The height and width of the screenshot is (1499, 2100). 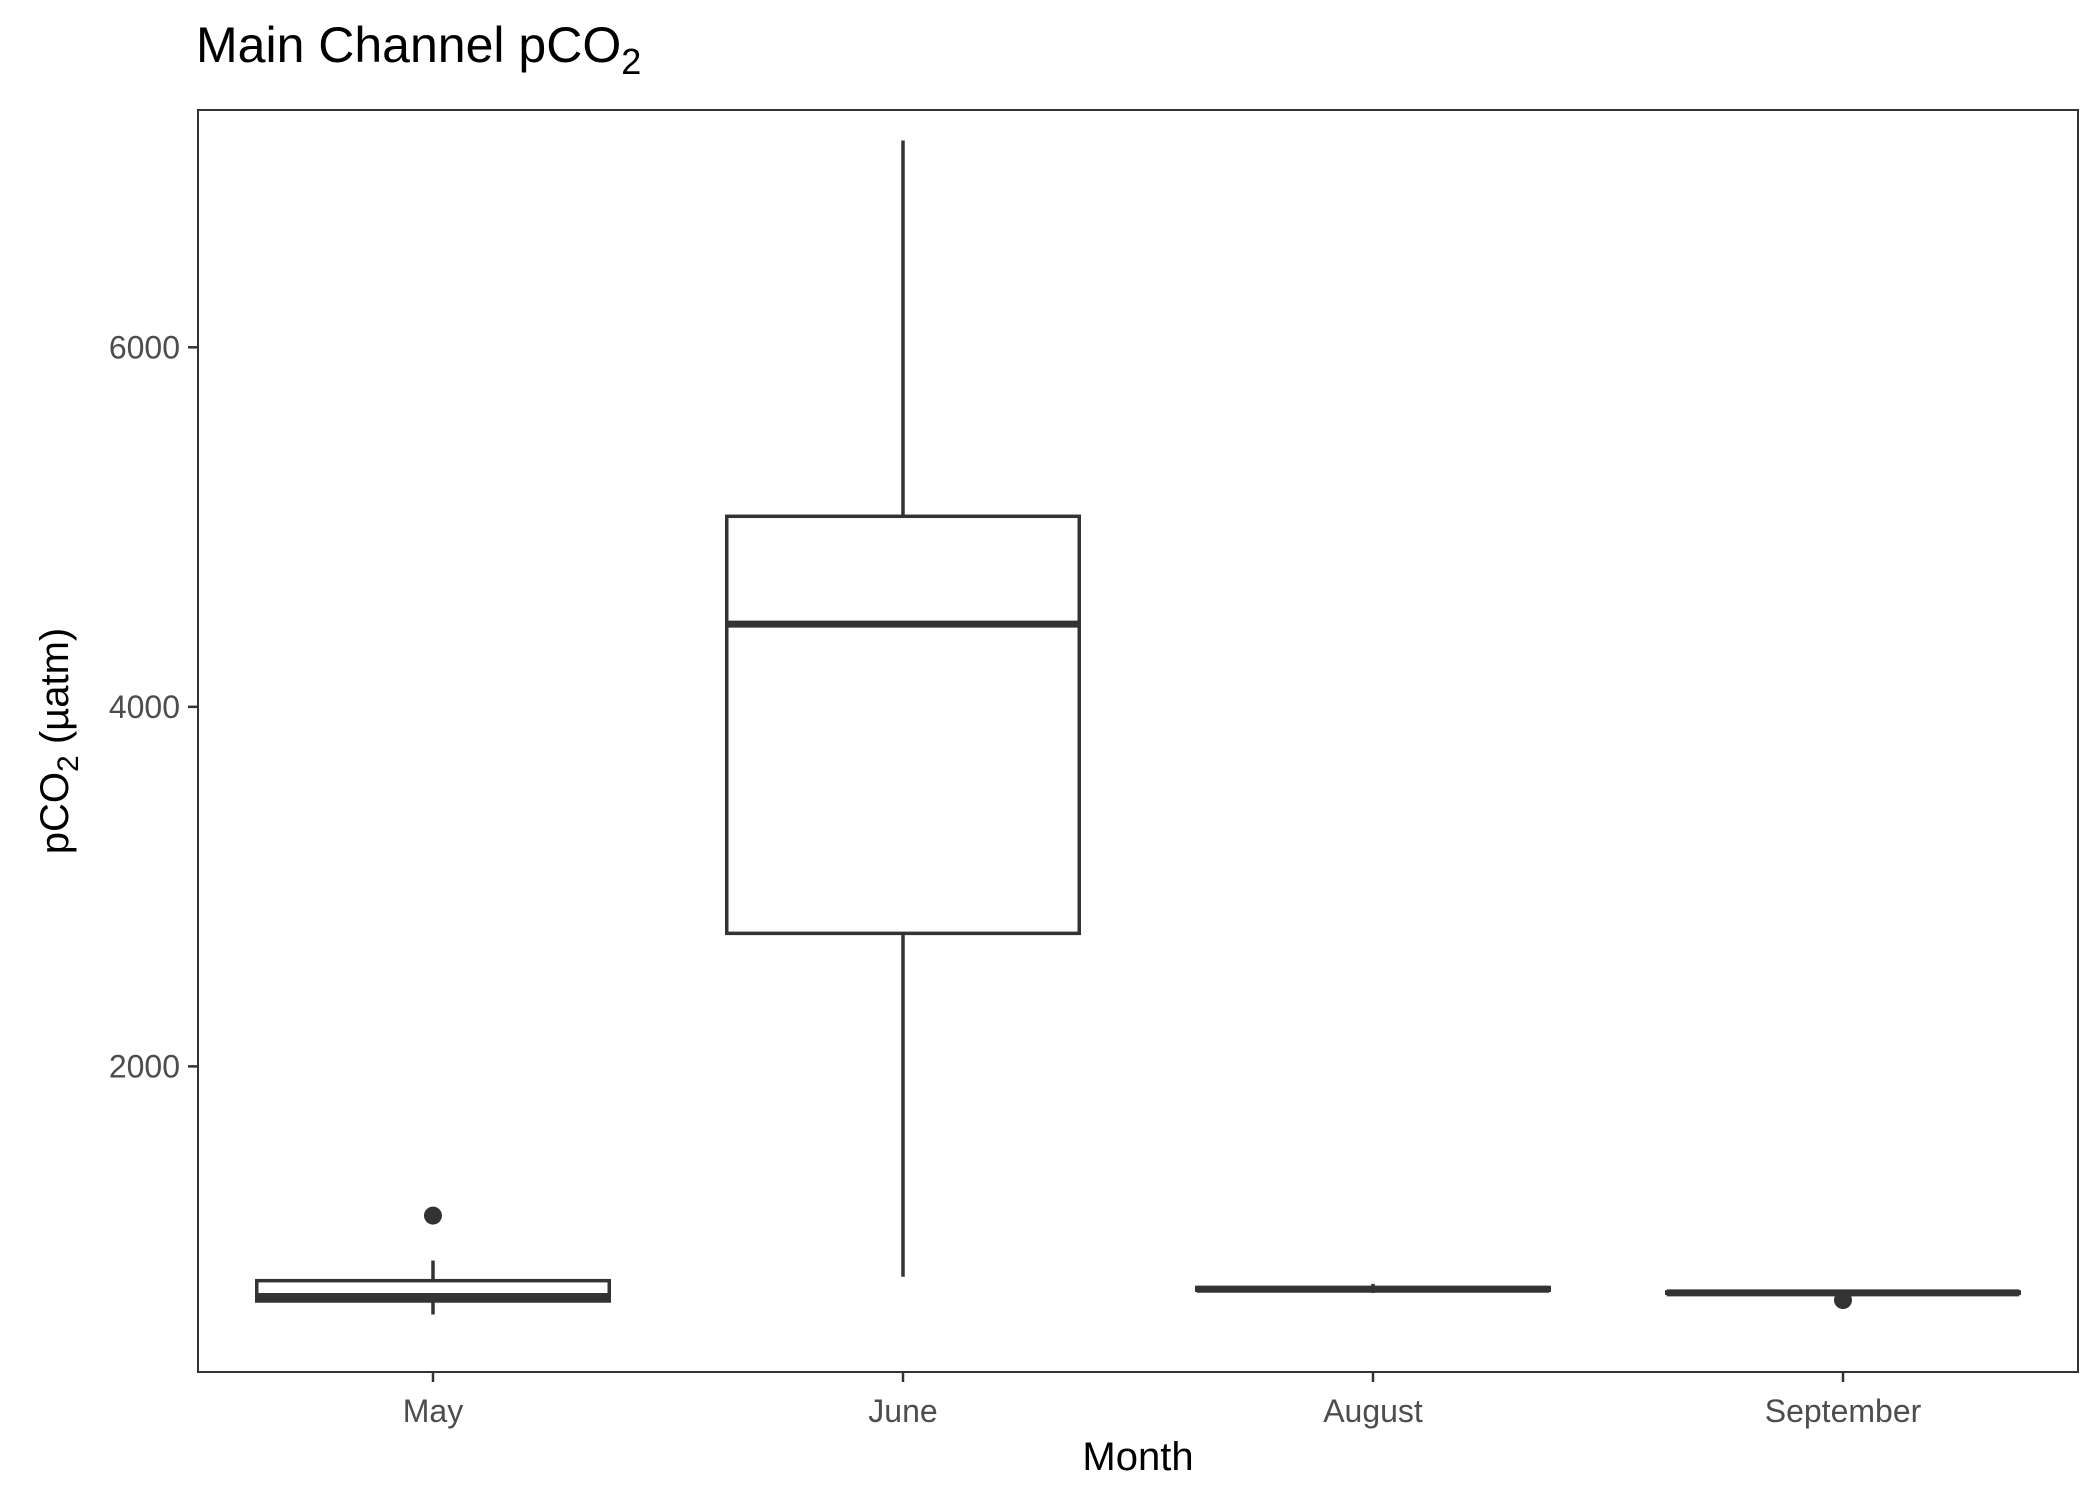 I want to click on y-tick-label: 2000, so click(x=144, y=1066).